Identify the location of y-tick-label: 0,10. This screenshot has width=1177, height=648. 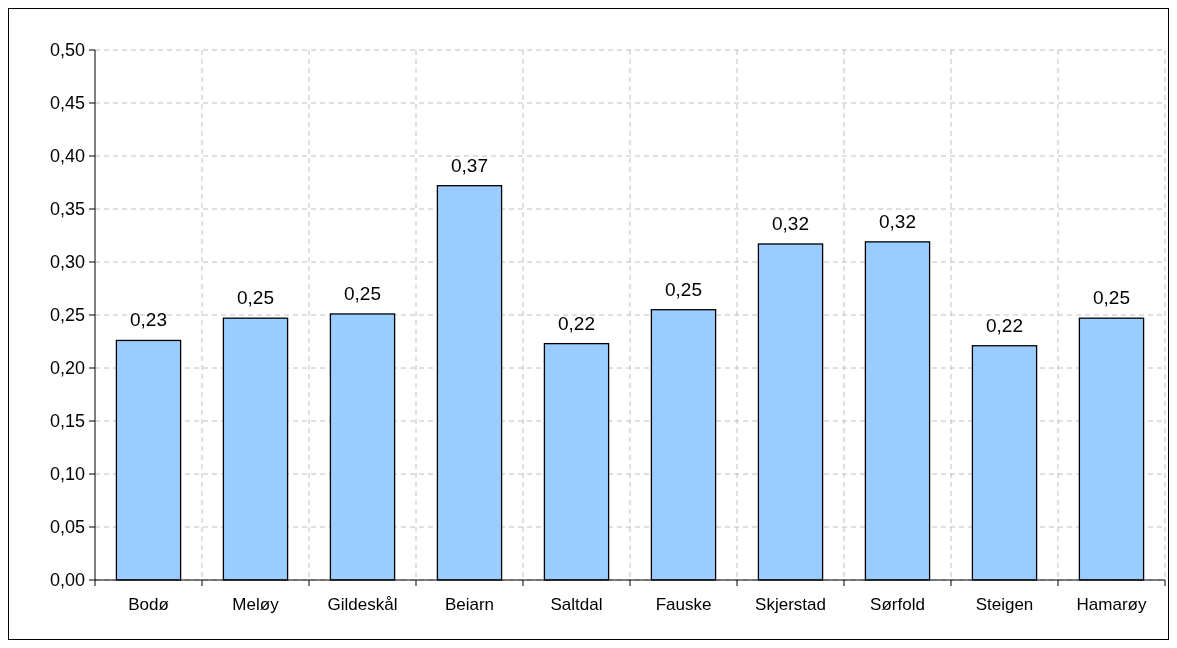
(67, 474).